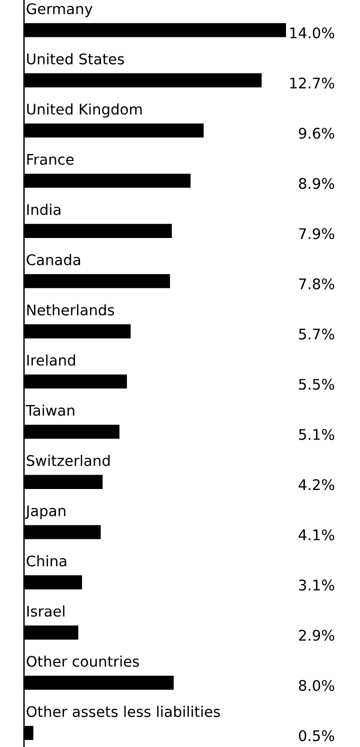 The image size is (360, 747). What do you see at coordinates (312, 83) in the screenshot?
I see `data-label: 12.7%` at bounding box center [312, 83].